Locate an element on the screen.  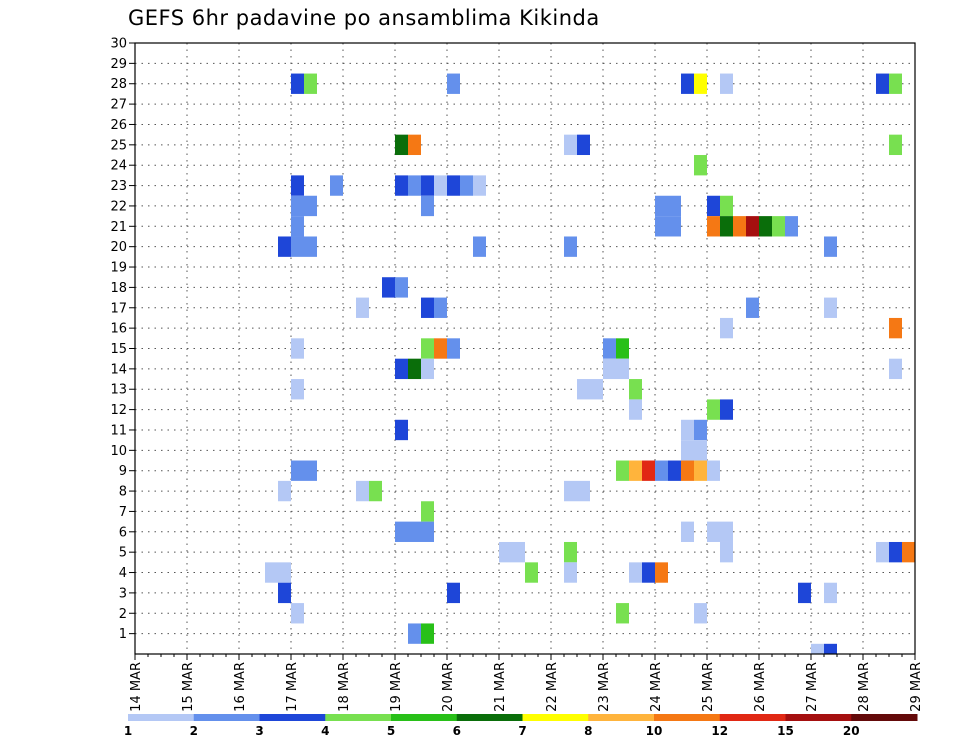
y-tick-label: 8 is located at coordinates (123, 492).